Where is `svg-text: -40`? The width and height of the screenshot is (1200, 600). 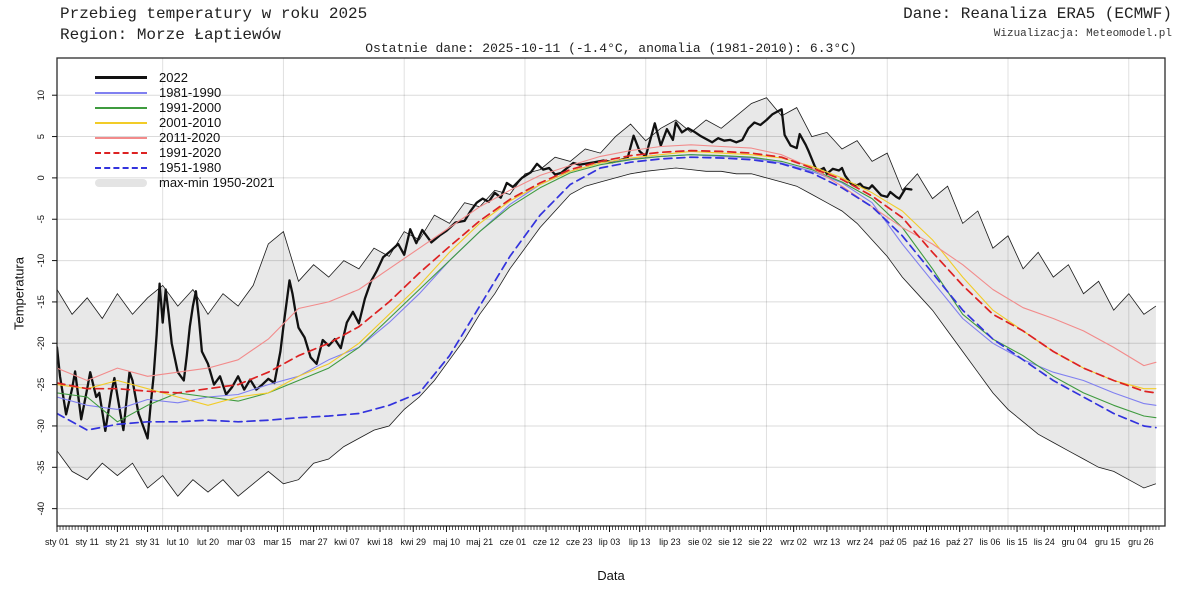
svg-text: -40 is located at coordinates (41, 509).